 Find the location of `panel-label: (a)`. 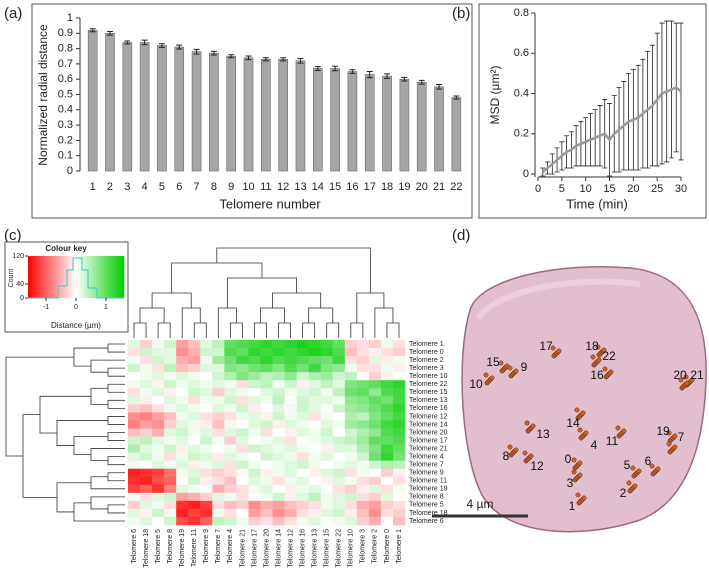

panel-label: (a) is located at coordinates (13, 13).